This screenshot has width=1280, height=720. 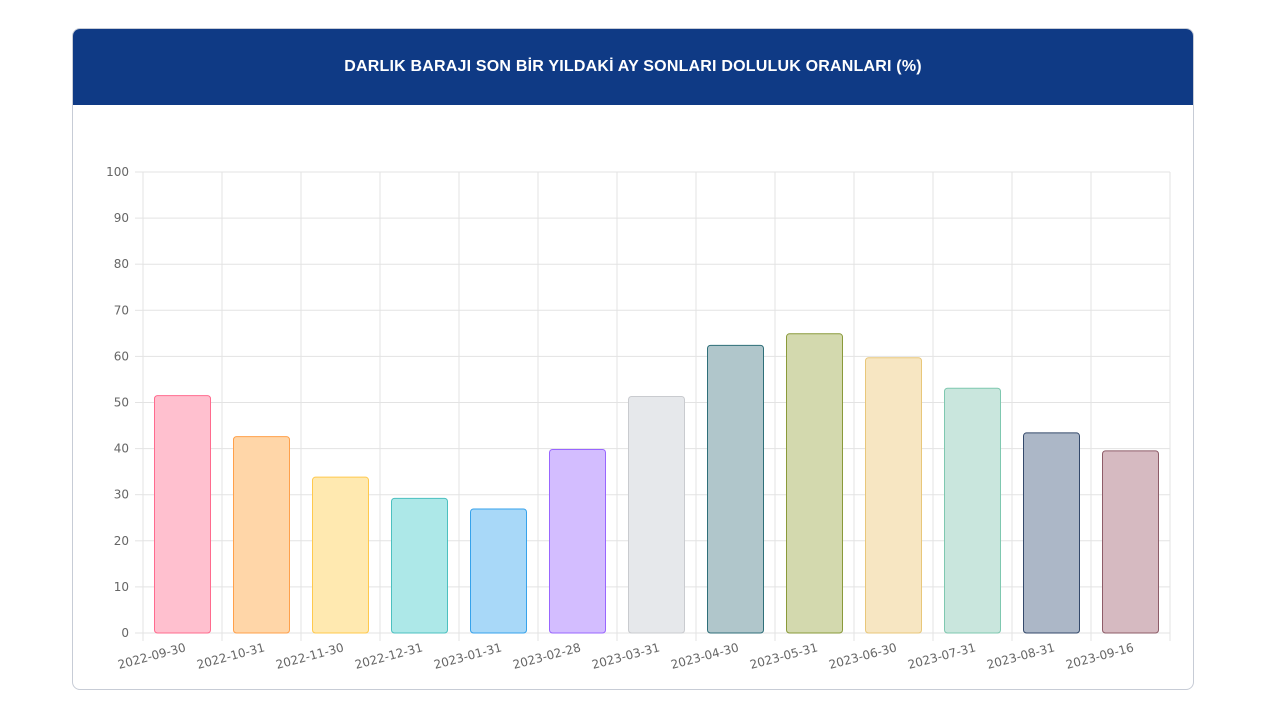 What do you see at coordinates (117, 172) in the screenshot?
I see `y-tick-label: 100` at bounding box center [117, 172].